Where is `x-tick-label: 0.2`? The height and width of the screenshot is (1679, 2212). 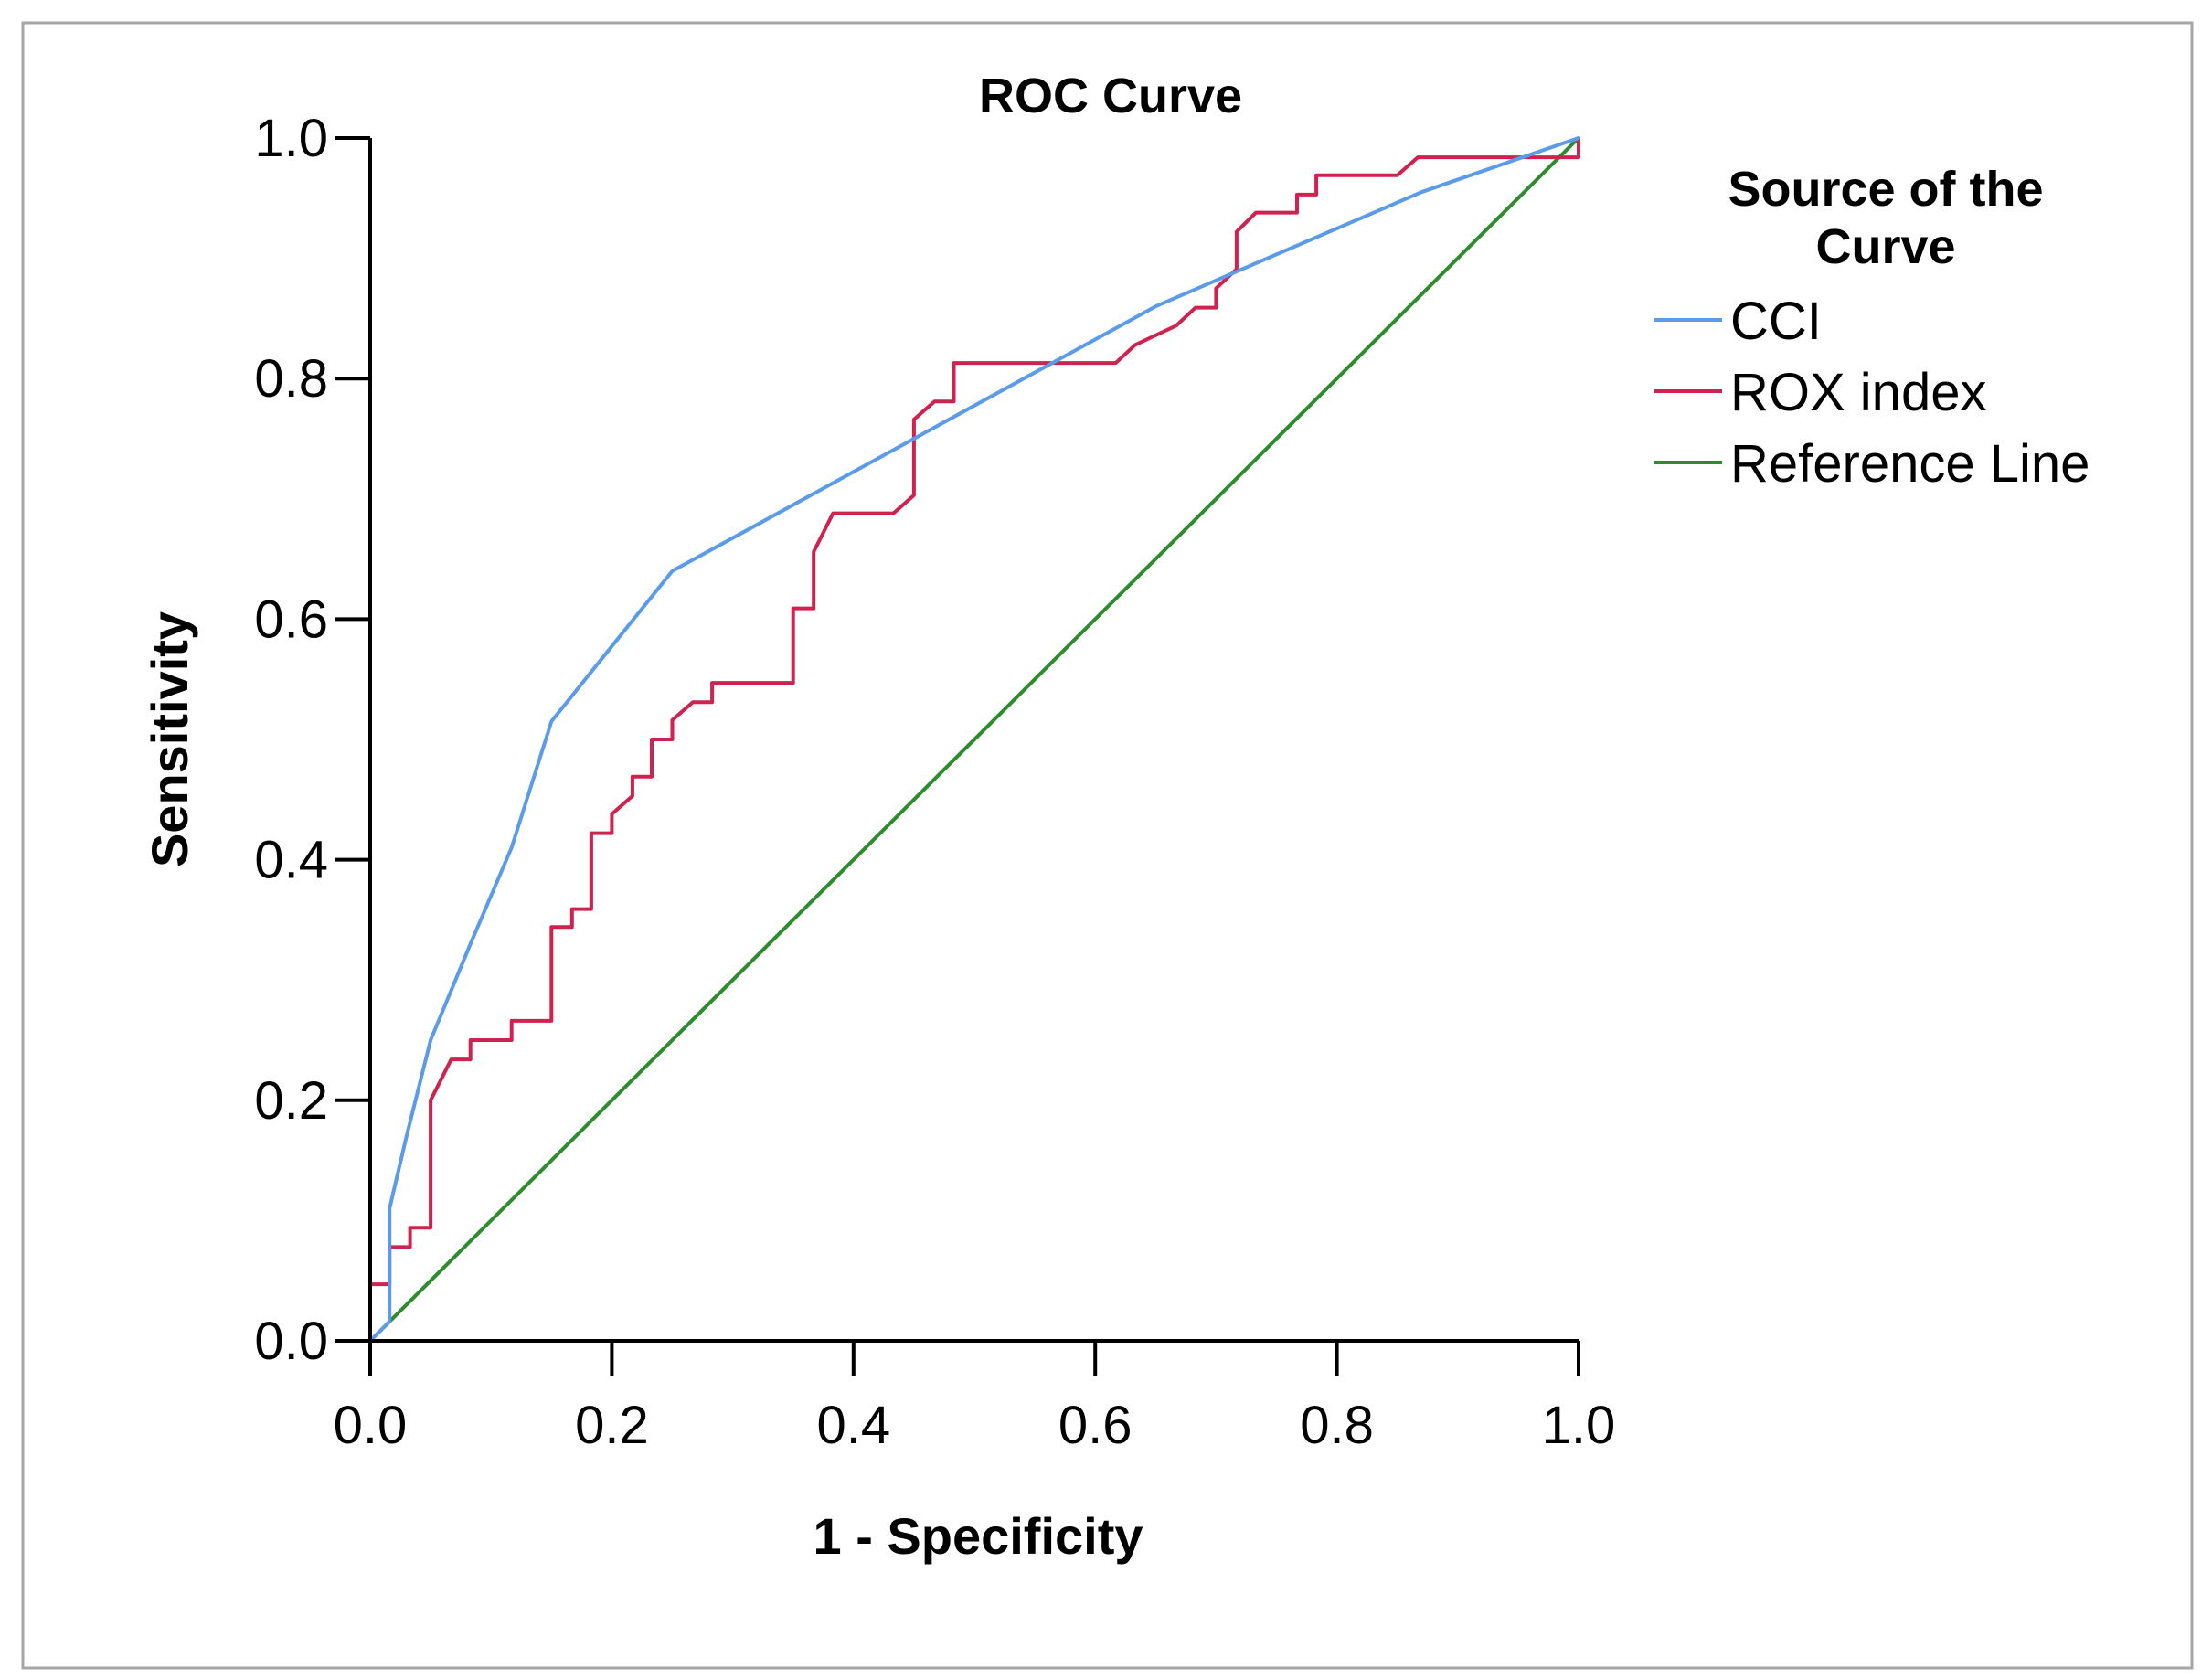
x-tick-label: 0.2 is located at coordinates (612, 1426).